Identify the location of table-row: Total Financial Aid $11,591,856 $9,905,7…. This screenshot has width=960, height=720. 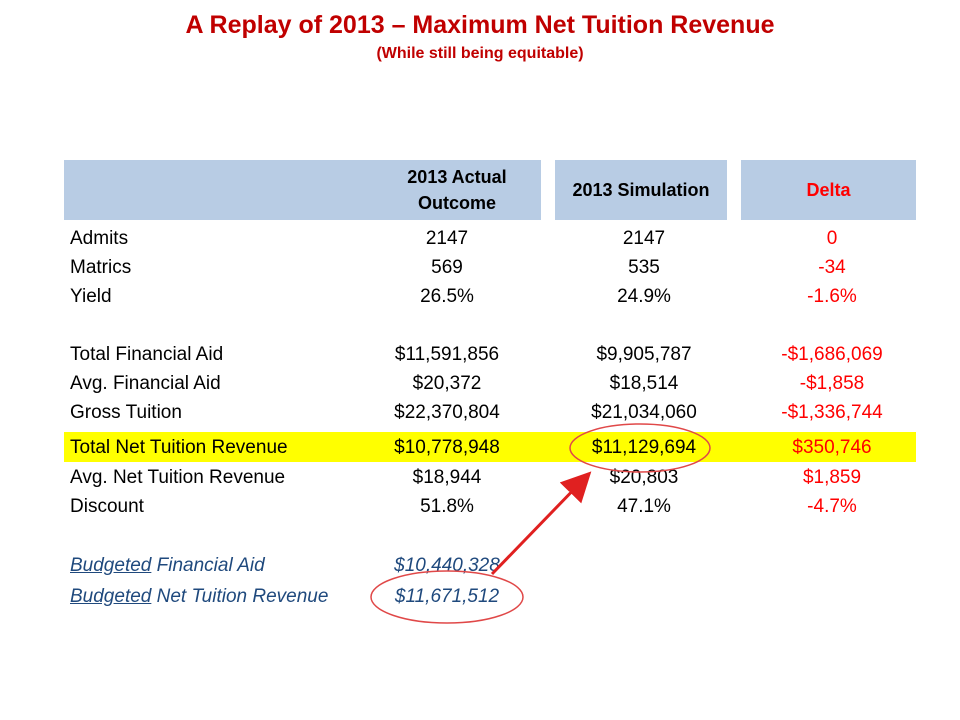
(490, 354).